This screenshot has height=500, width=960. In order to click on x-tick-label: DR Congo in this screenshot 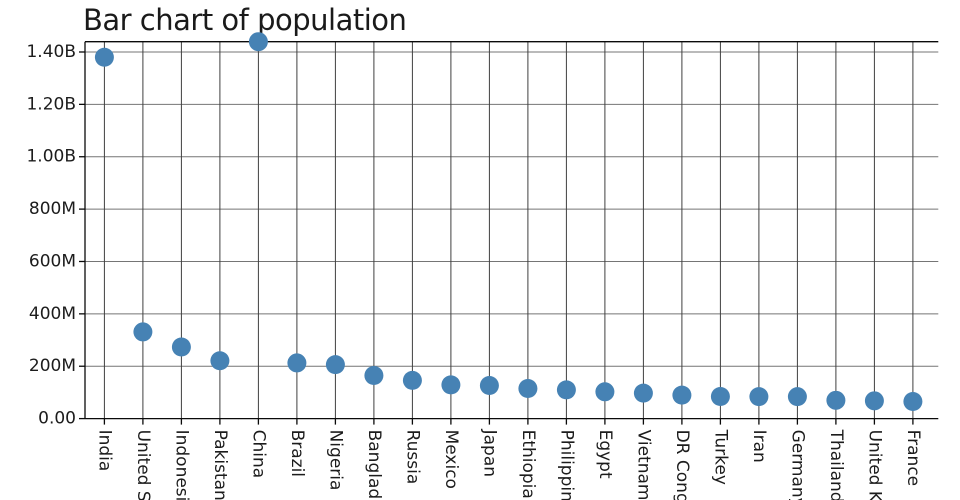, I will do `click(682, 465)`.